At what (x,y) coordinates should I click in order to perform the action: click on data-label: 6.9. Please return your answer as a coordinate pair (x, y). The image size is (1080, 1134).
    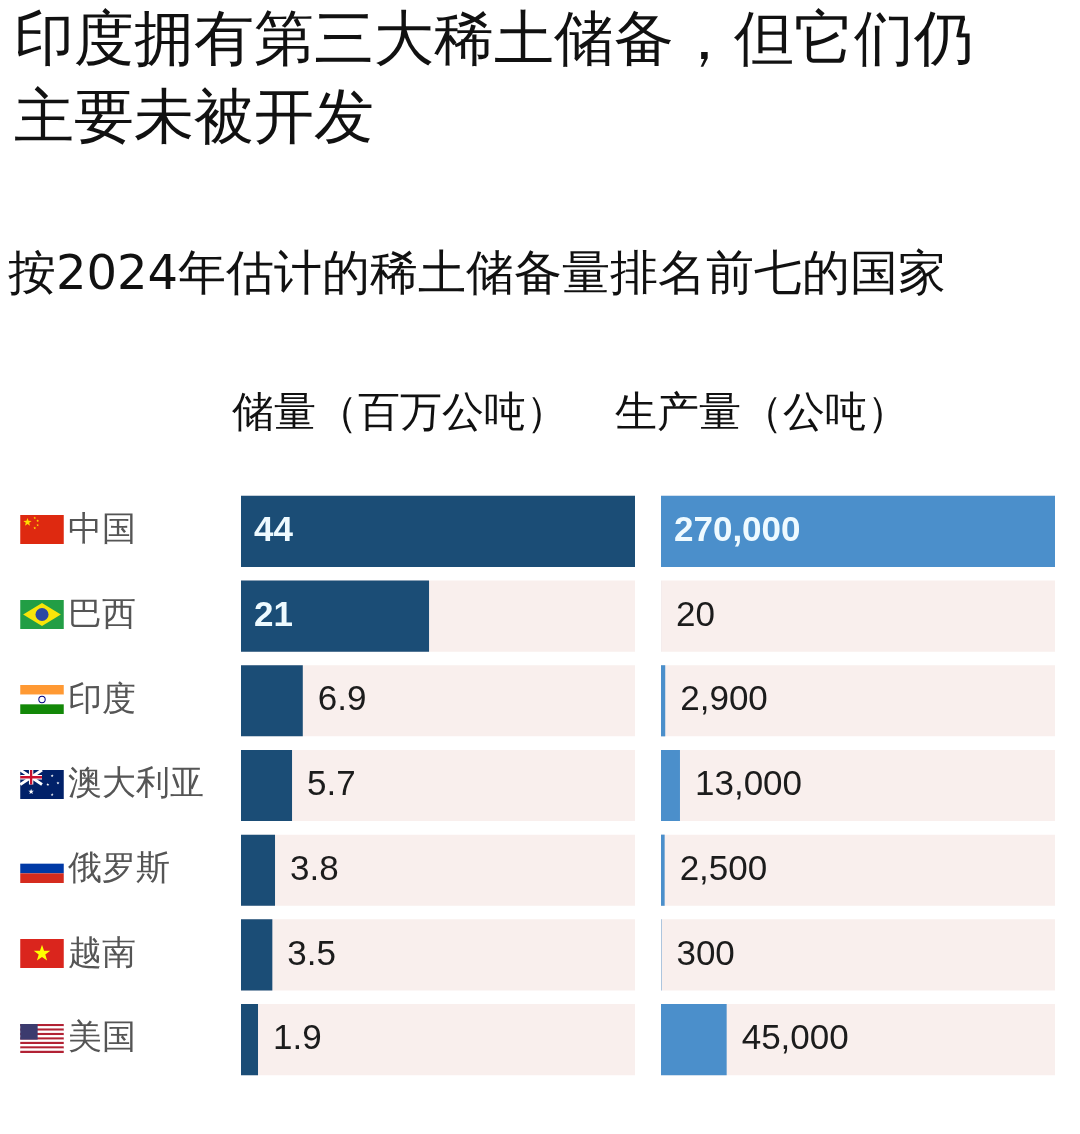
    Looking at the image, I should click on (342, 698).